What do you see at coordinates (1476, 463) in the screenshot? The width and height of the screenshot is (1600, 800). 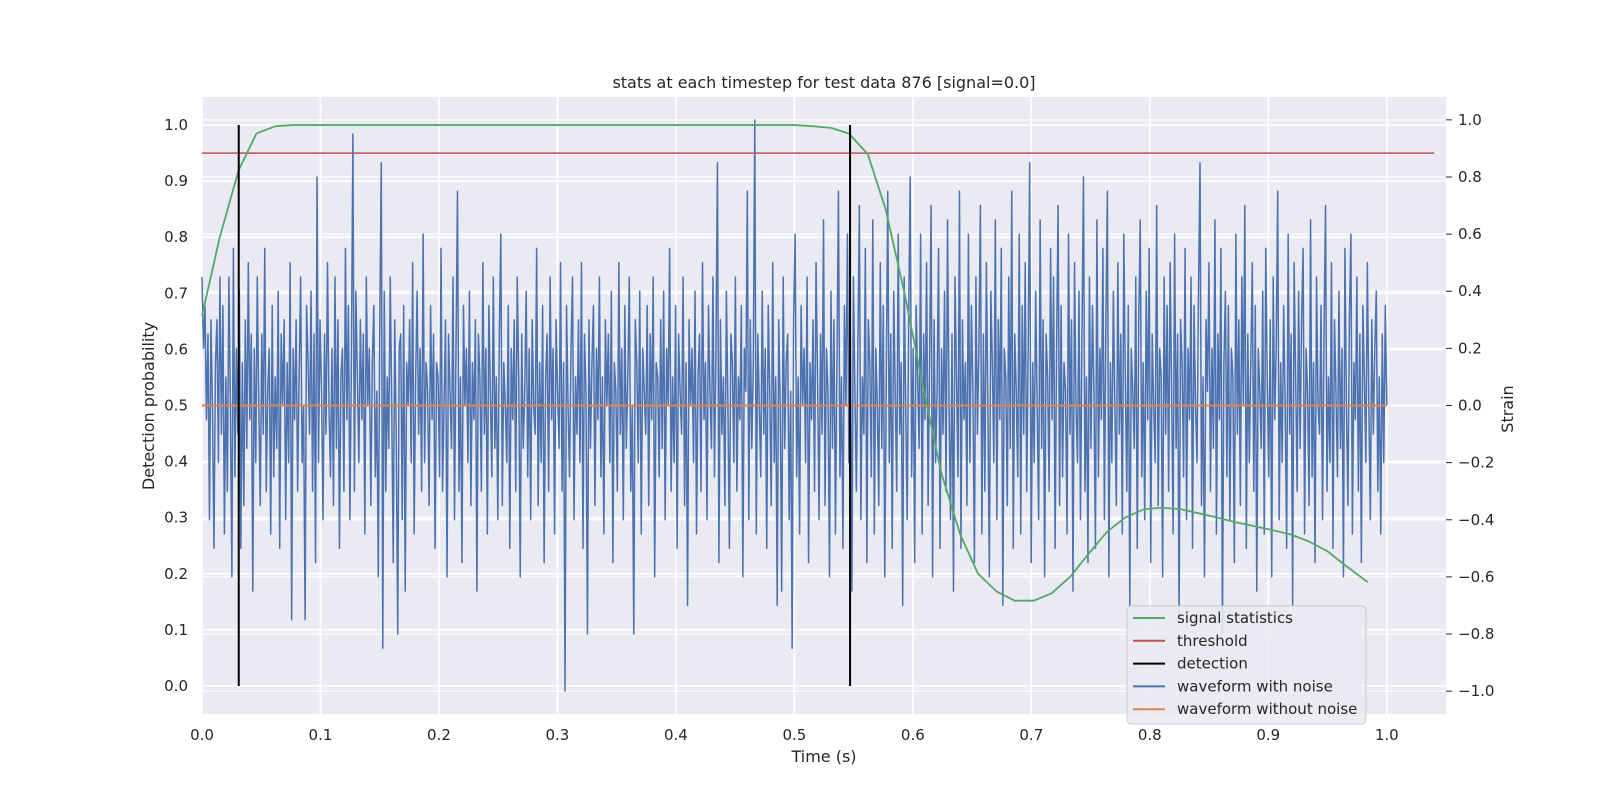 I see `y2-tick-label: −0.2` at bounding box center [1476, 463].